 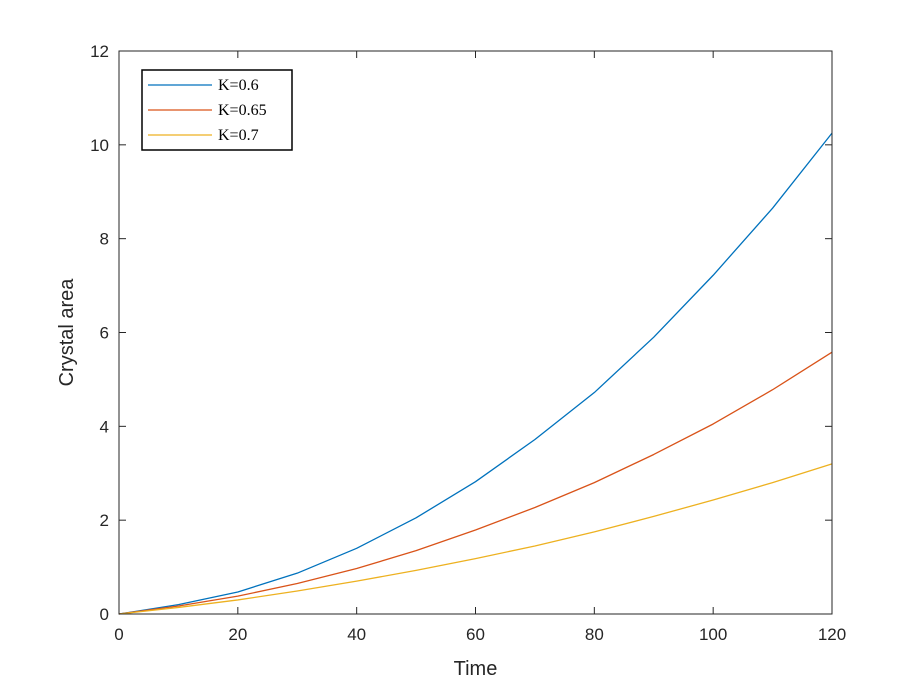 I want to click on x-axis-title: Time, so click(x=476, y=669).